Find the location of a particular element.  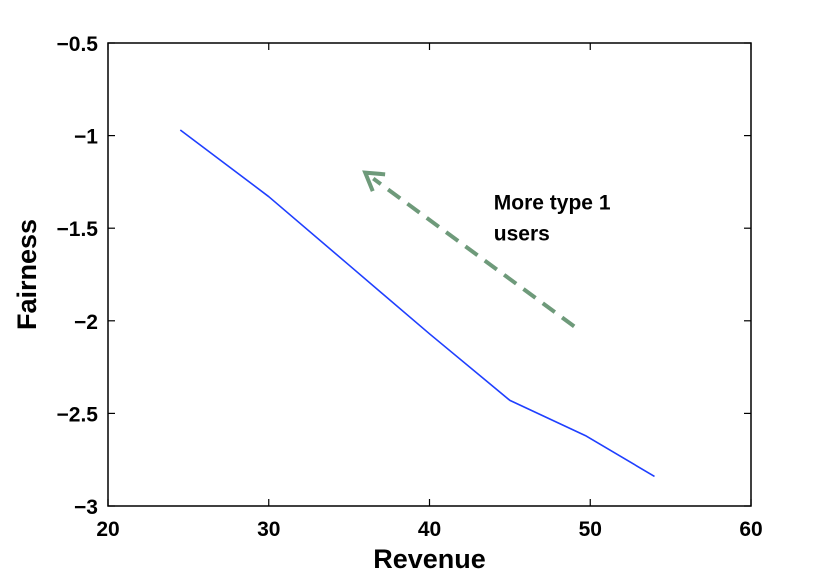

y-tick-label: −0.5 is located at coordinates (78, 44).